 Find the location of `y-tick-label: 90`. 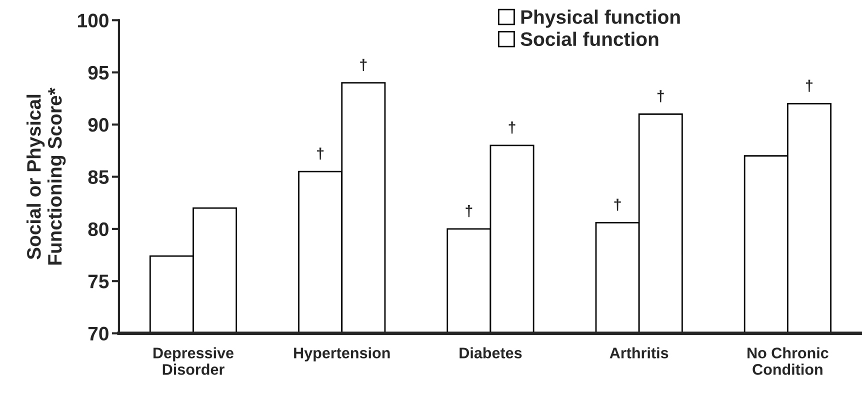

y-tick-label: 90 is located at coordinates (98, 125).